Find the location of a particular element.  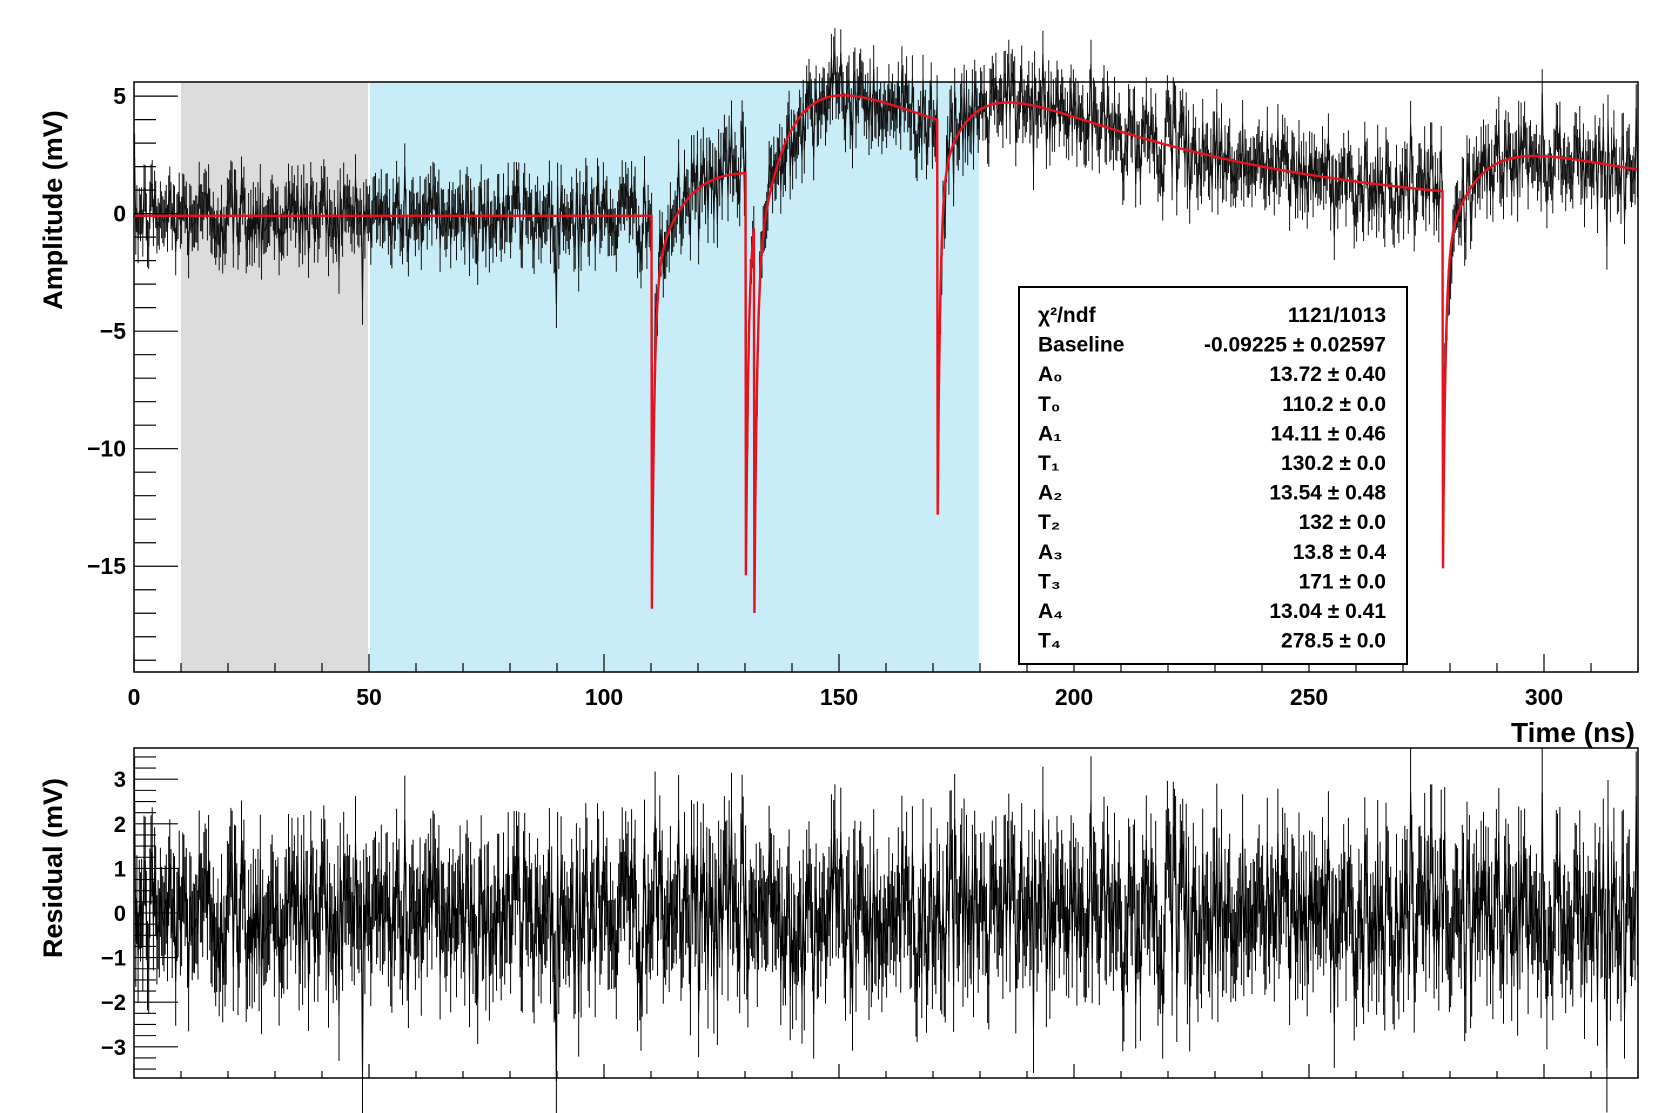

y-tick-label: −3 is located at coordinates (113, 1047).